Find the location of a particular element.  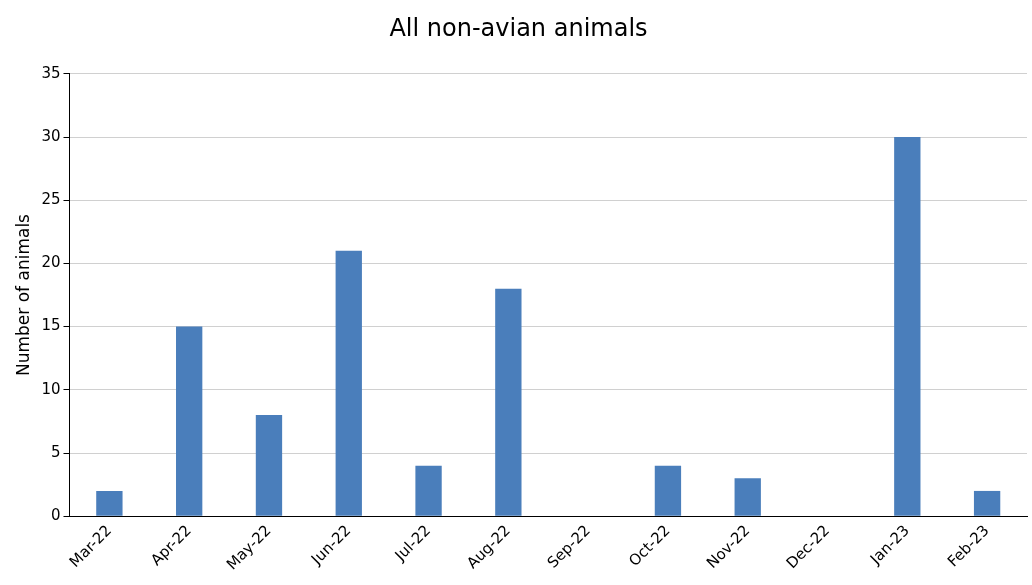

y-tick-label: 30 is located at coordinates (51, 135).